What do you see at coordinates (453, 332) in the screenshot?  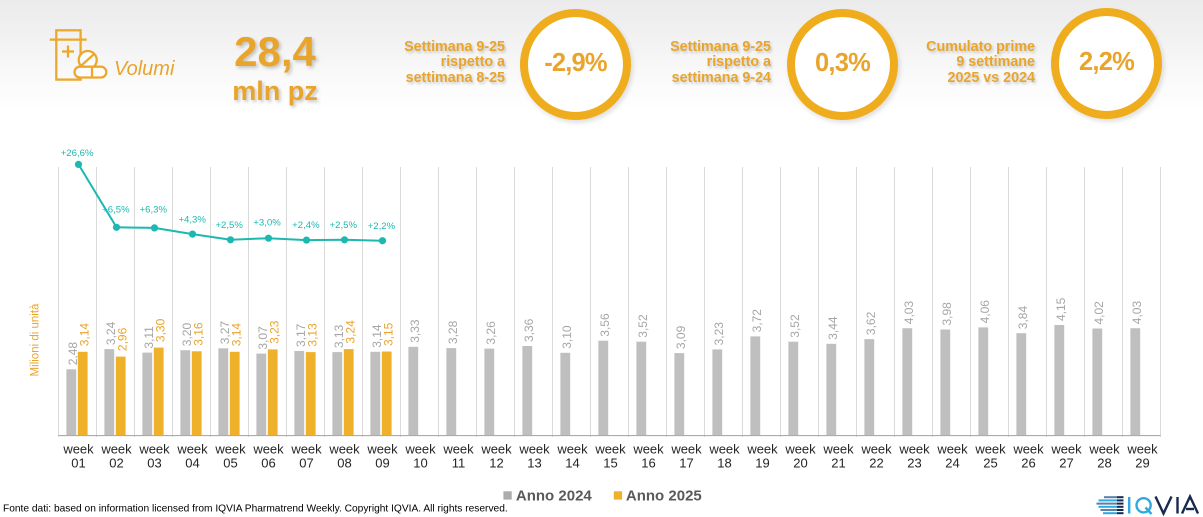 I see `svg-text: 3,28` at bounding box center [453, 332].